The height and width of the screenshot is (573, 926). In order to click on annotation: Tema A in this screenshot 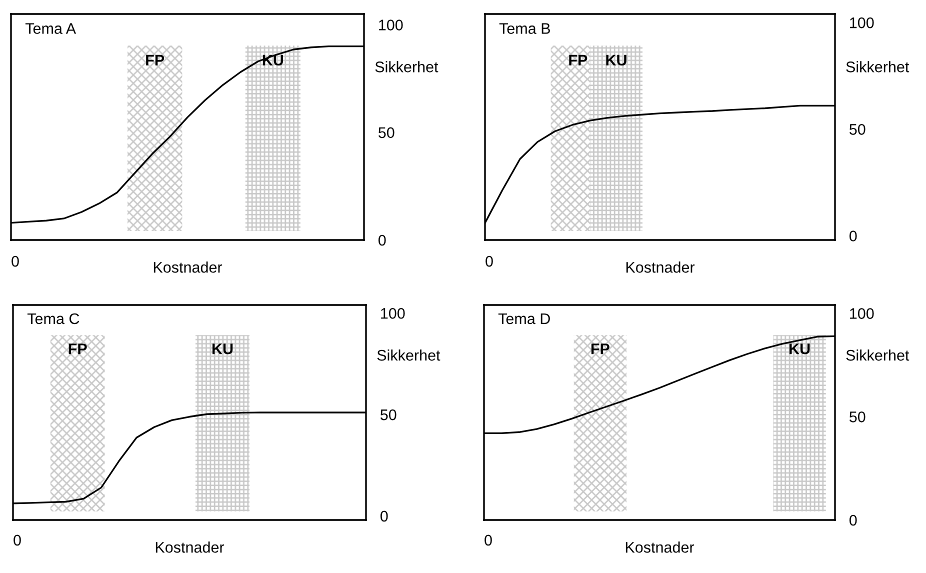, I will do `click(50, 28)`.